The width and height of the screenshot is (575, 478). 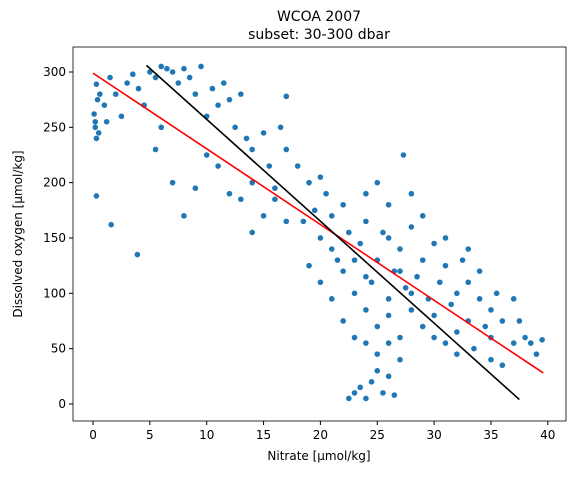 I want to click on y-tick-label: 250, so click(x=54, y=127).